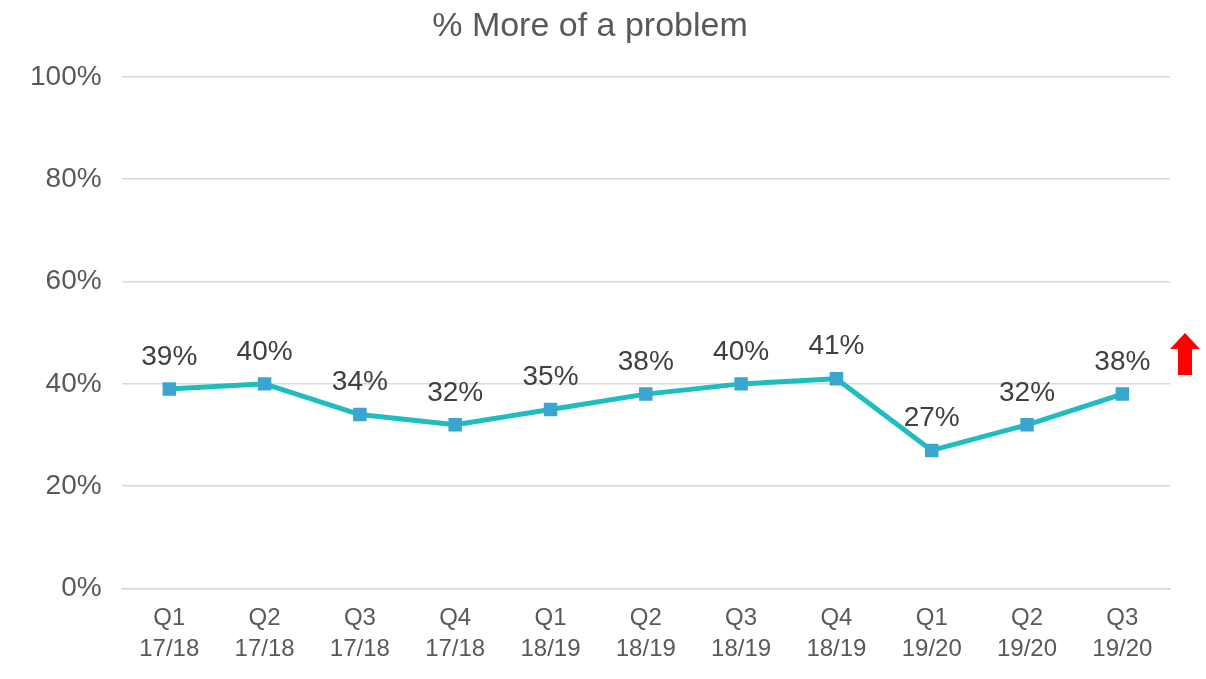 The width and height of the screenshot is (1206, 679). Describe the element at coordinates (65, 75) in the screenshot. I see `y-tick-label: 100%` at that location.